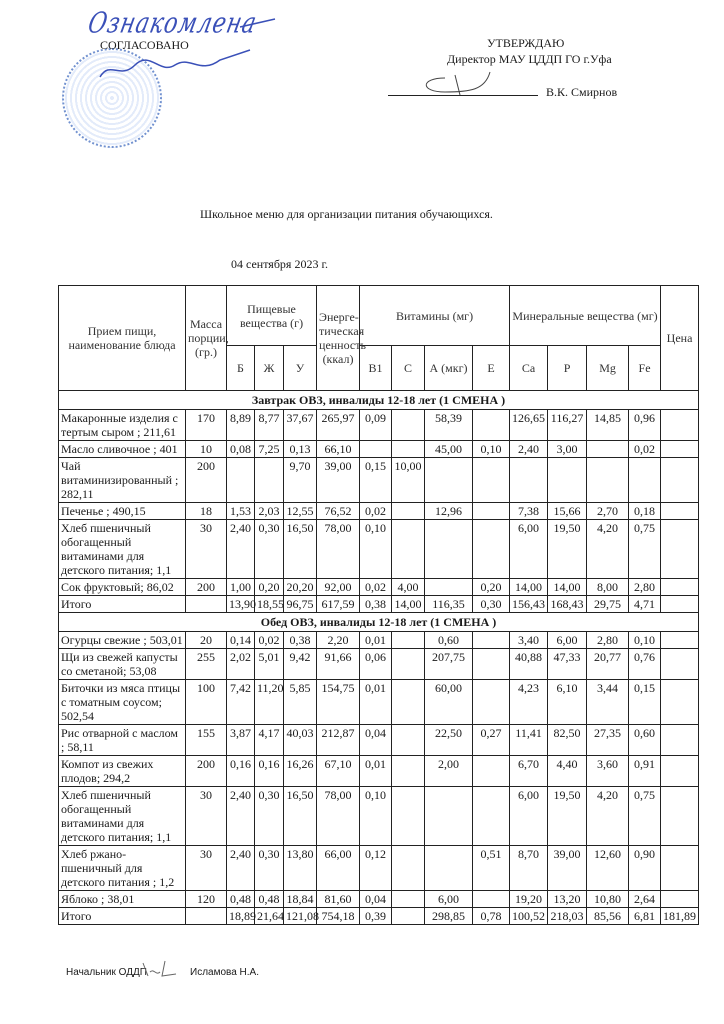 This screenshot has height=1024, width=724. I want to click on value-cell: 67,10, so click(338, 771).